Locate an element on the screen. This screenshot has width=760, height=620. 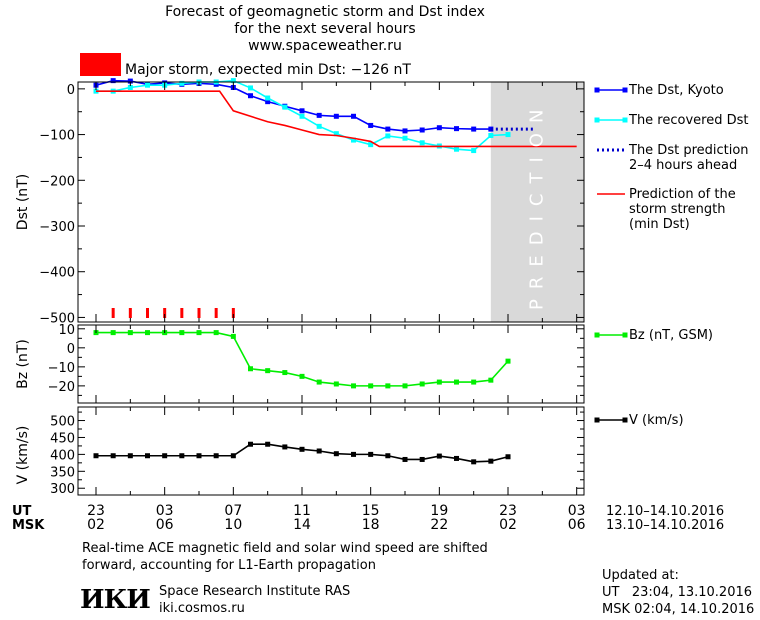
v-panel-frame is located at coordinates (331, 451).